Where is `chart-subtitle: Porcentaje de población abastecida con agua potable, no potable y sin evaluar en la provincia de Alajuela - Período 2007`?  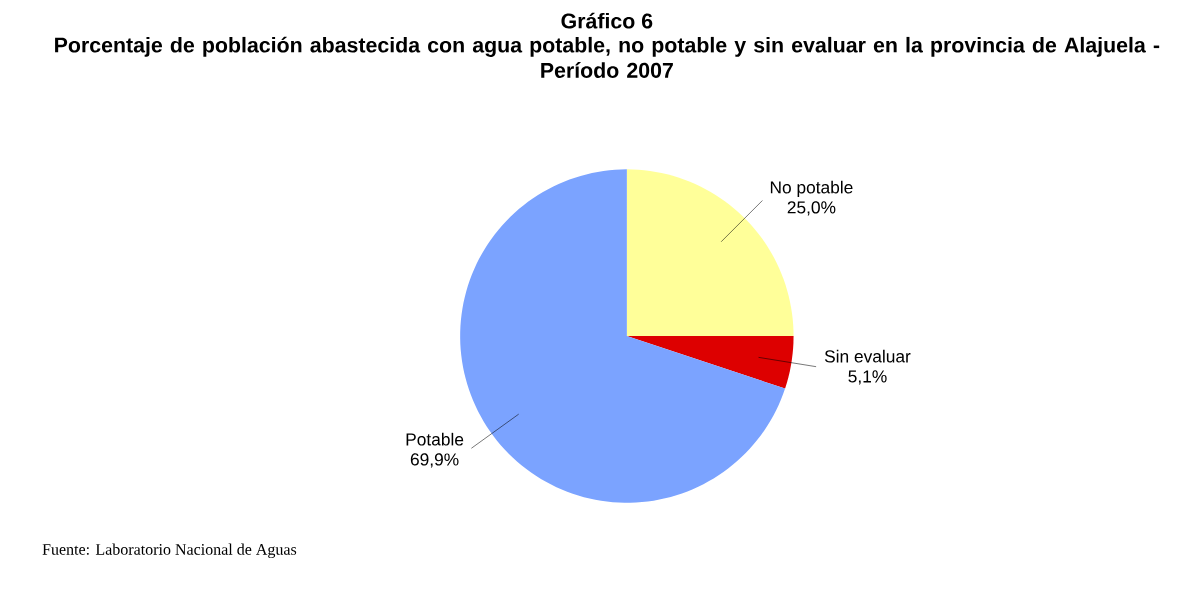
chart-subtitle: Porcentaje de población abastecida con agua potable, no potable y sin evaluar en la provincia de Alajuela - Período 2007 is located at coordinates (607, 57).